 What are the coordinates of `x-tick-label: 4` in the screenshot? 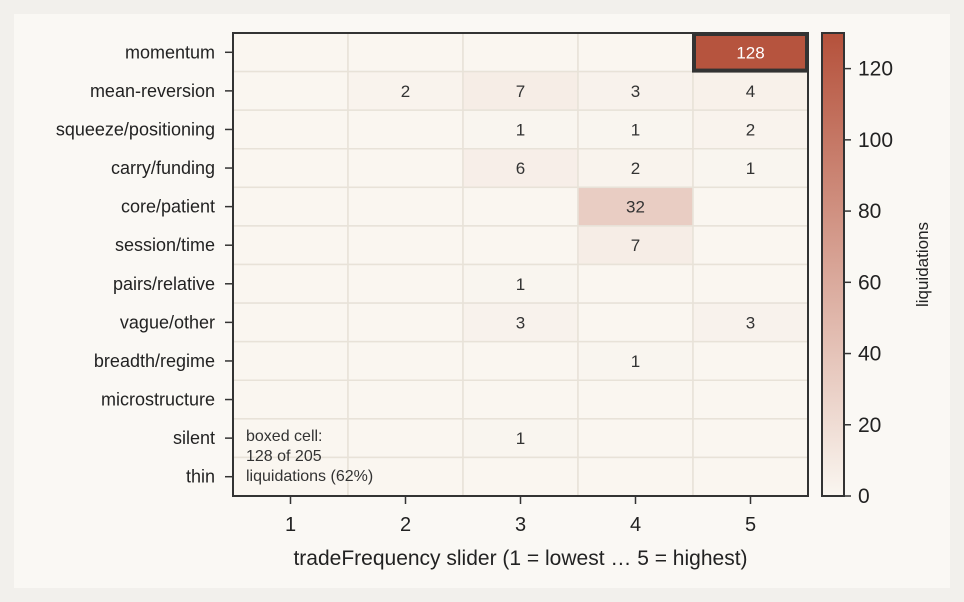 It's located at (635, 525).